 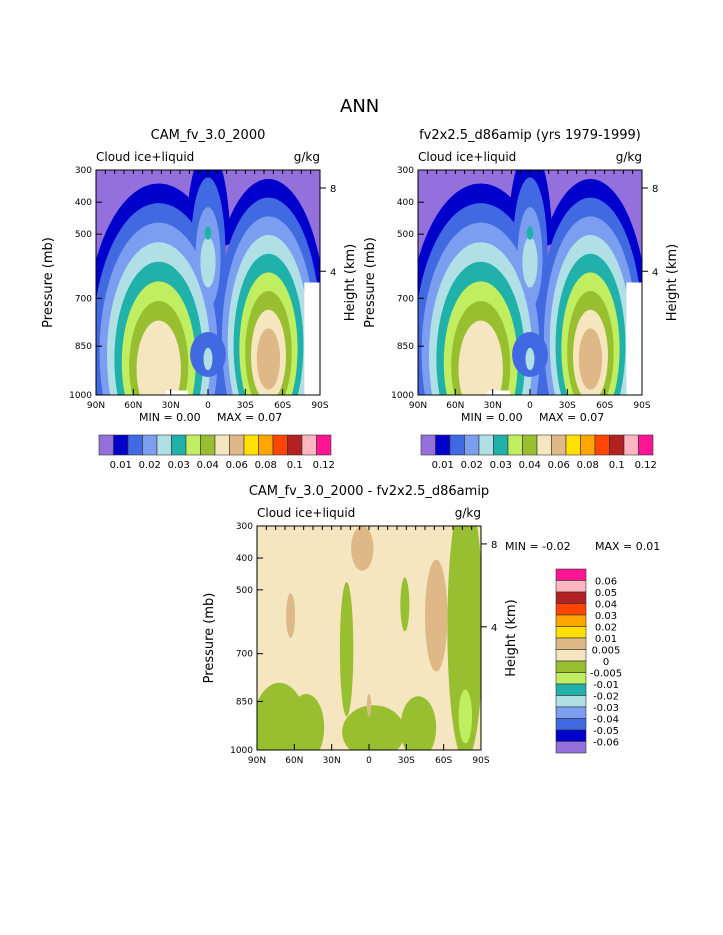 What do you see at coordinates (530, 282) in the screenshot?
I see `contour-fill` at bounding box center [530, 282].